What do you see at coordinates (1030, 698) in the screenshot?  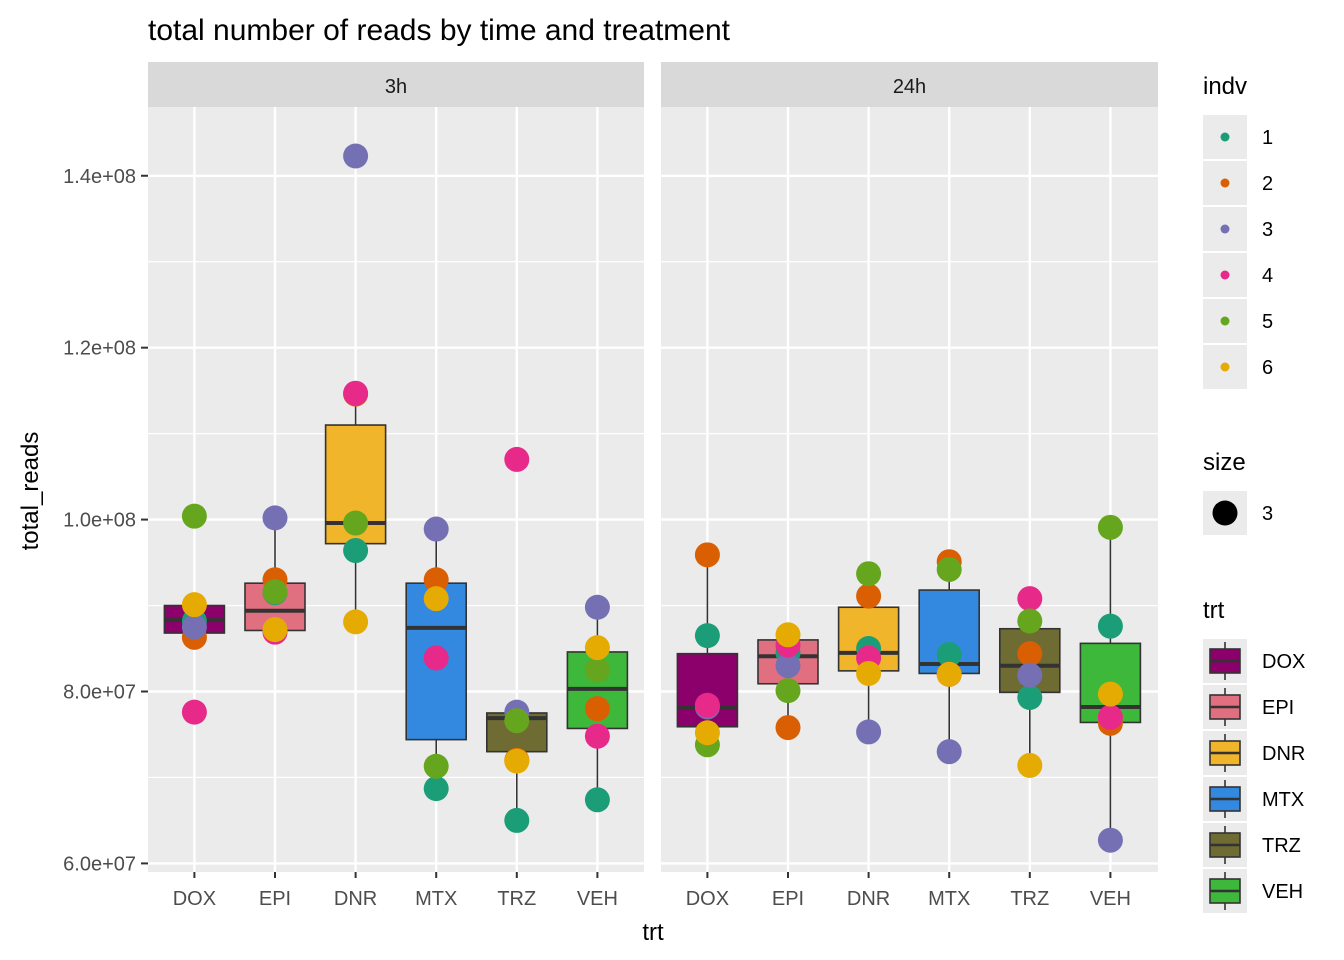 I see `point-24h-TRZ-indv1` at bounding box center [1030, 698].